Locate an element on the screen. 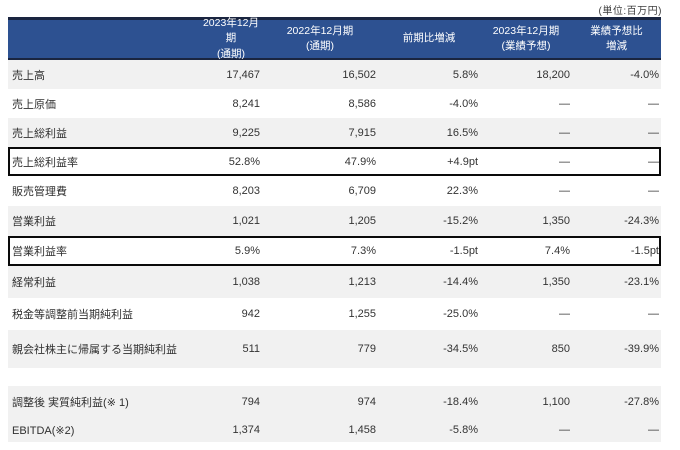 This screenshot has height=450, width=680. row-label: EBITDA(※2) is located at coordinates (43, 430).